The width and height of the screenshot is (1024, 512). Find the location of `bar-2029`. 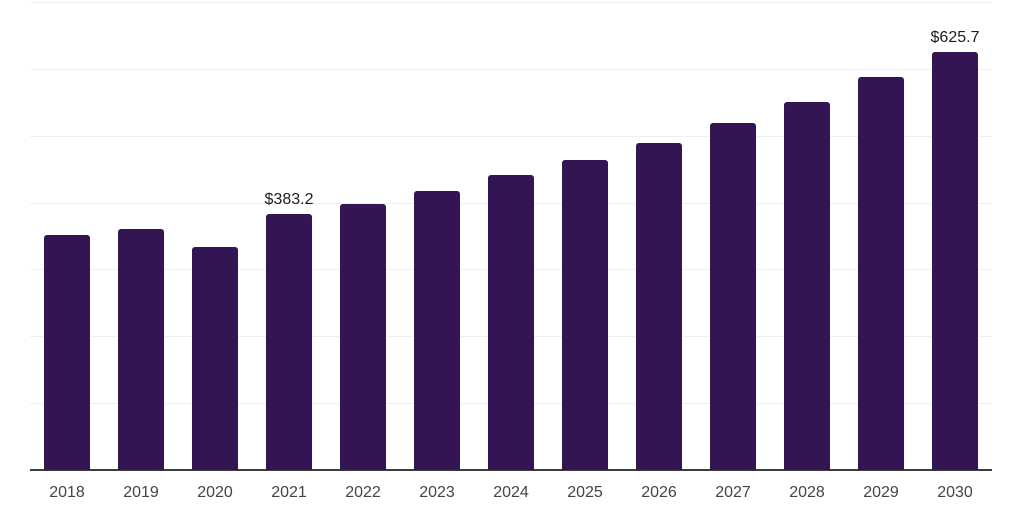

bar-2029 is located at coordinates (881, 273).